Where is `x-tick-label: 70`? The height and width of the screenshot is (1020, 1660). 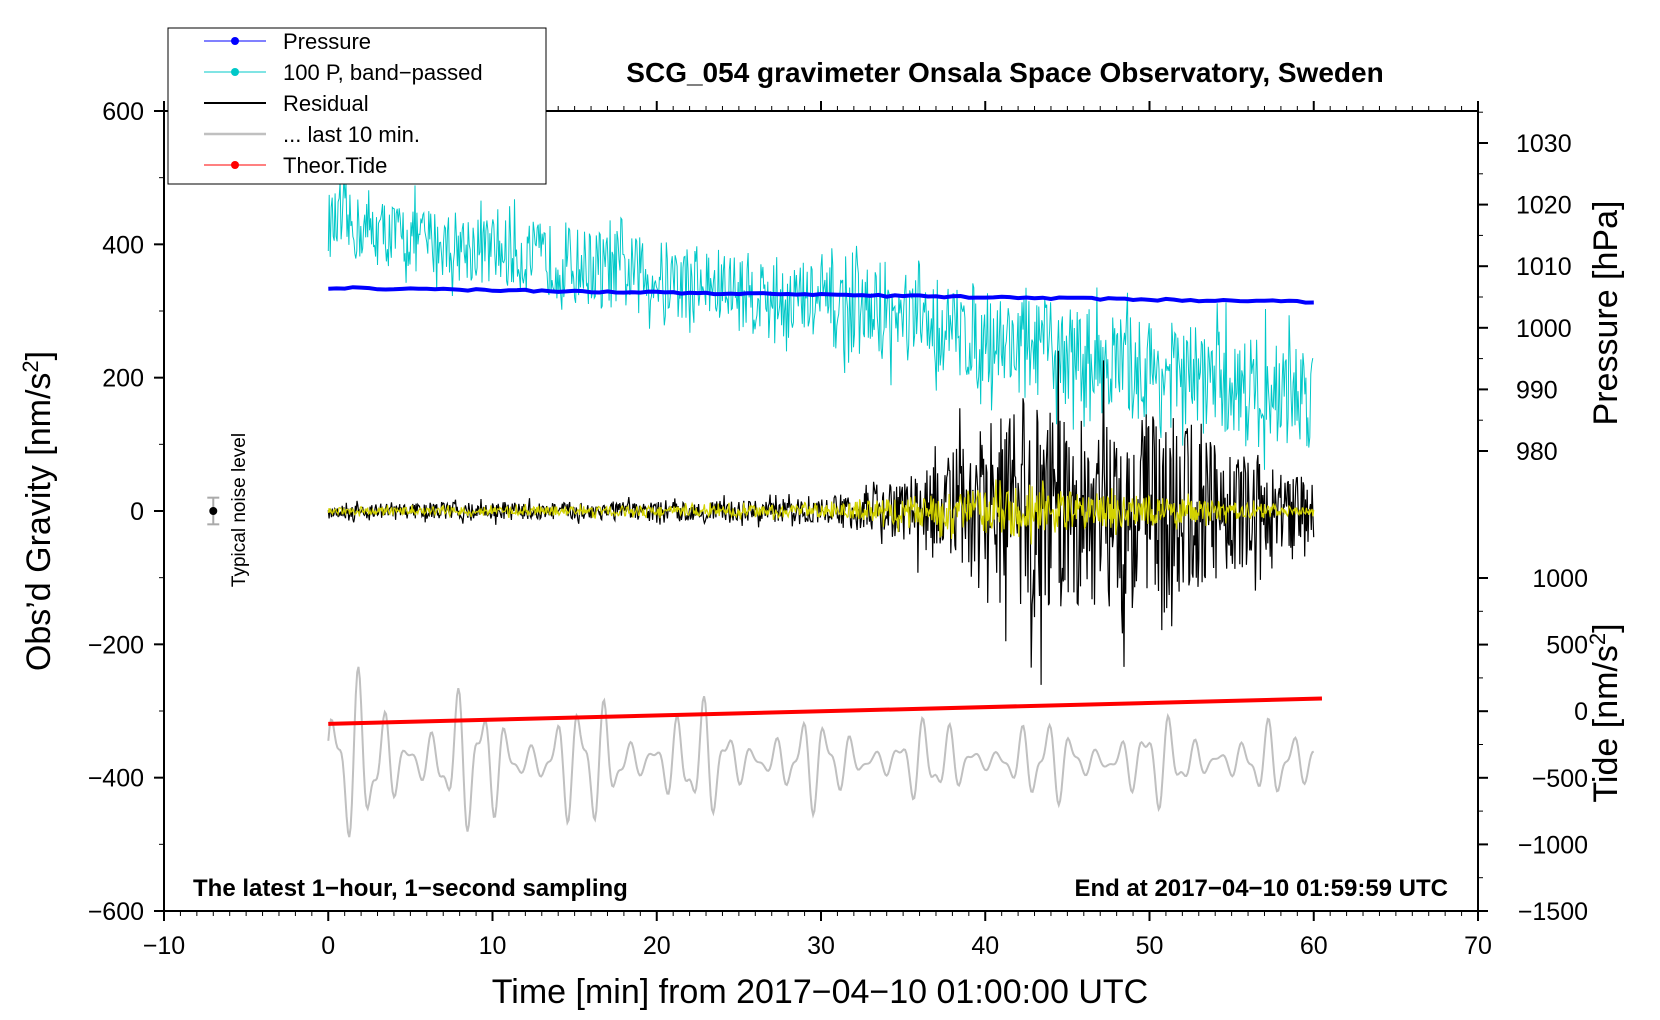 x-tick-label: 70 is located at coordinates (1478, 946).